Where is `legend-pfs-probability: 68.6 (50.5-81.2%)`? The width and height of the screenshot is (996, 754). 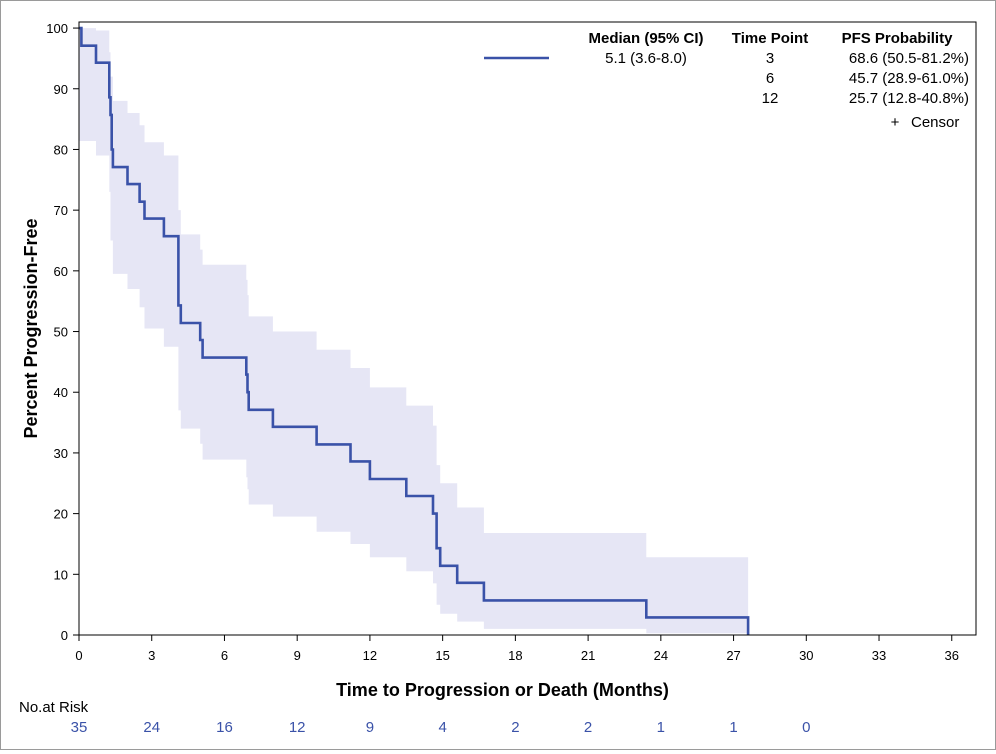
legend-pfs-probability: 68.6 (50.5-81.2%) is located at coordinates (909, 58).